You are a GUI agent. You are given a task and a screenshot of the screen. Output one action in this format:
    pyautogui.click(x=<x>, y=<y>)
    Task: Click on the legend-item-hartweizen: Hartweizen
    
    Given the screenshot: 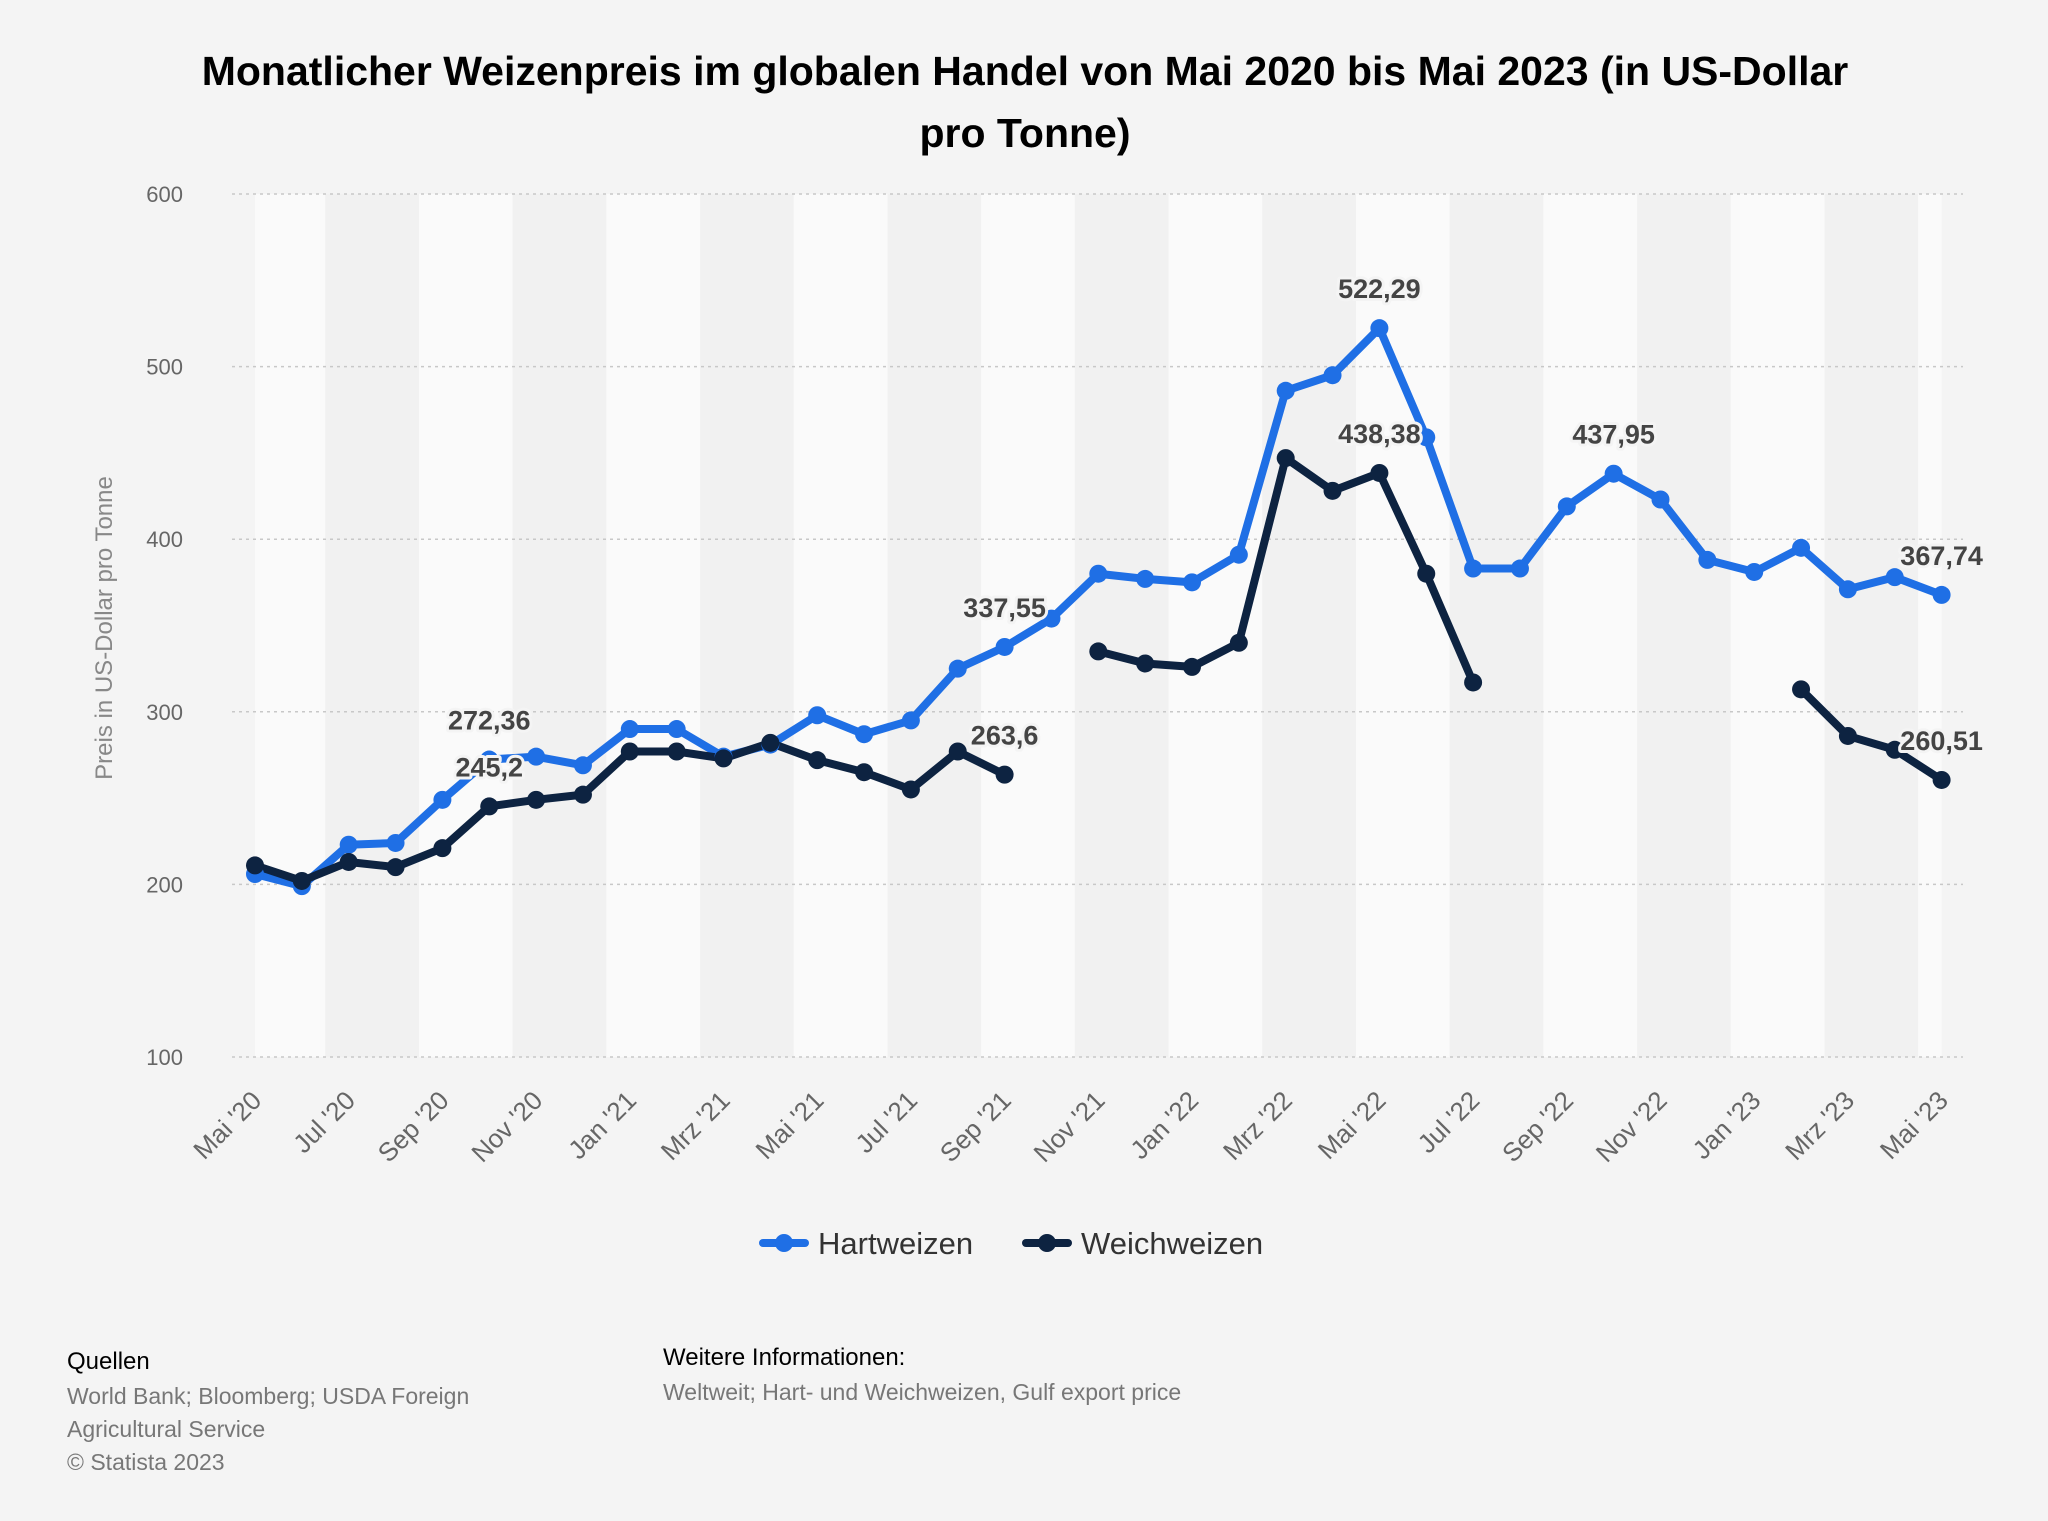 What is the action you would take?
    pyautogui.click(x=866, y=1243)
    